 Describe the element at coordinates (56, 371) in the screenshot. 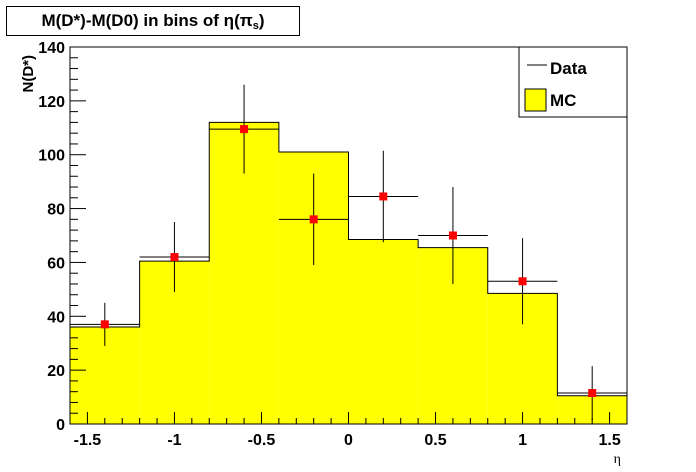

I see `y-tick-label: 20` at that location.